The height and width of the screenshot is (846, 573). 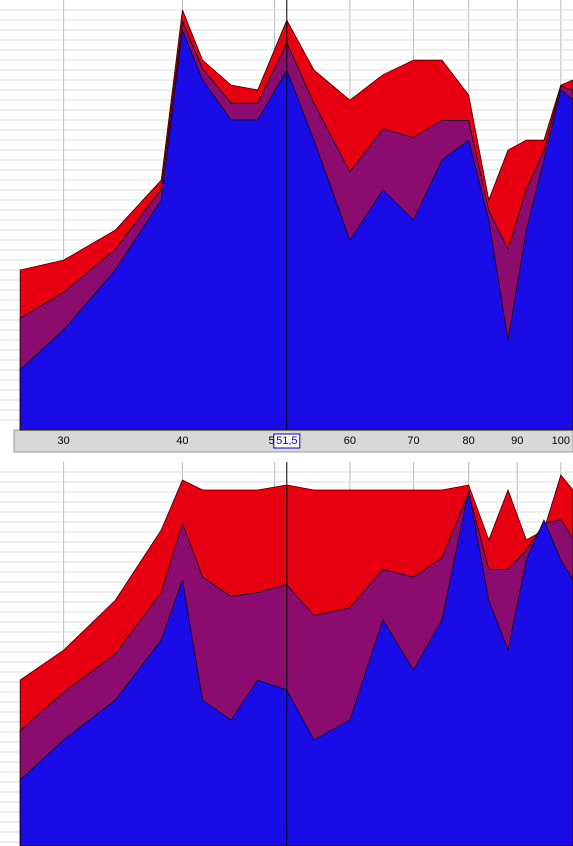 I want to click on cursor-label-box, so click(x=287, y=441).